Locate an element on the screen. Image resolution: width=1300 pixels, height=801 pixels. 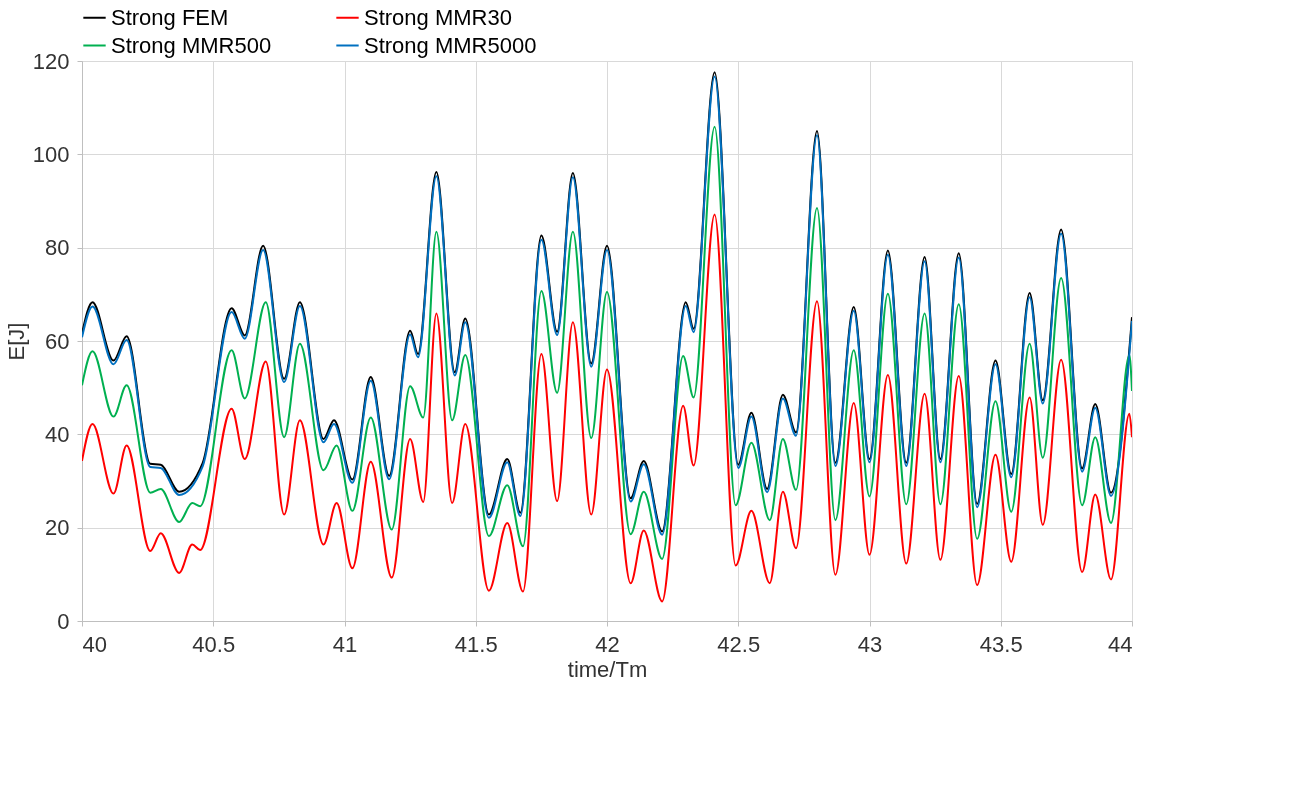
x-tick-label: 40.5 is located at coordinates (214, 644).